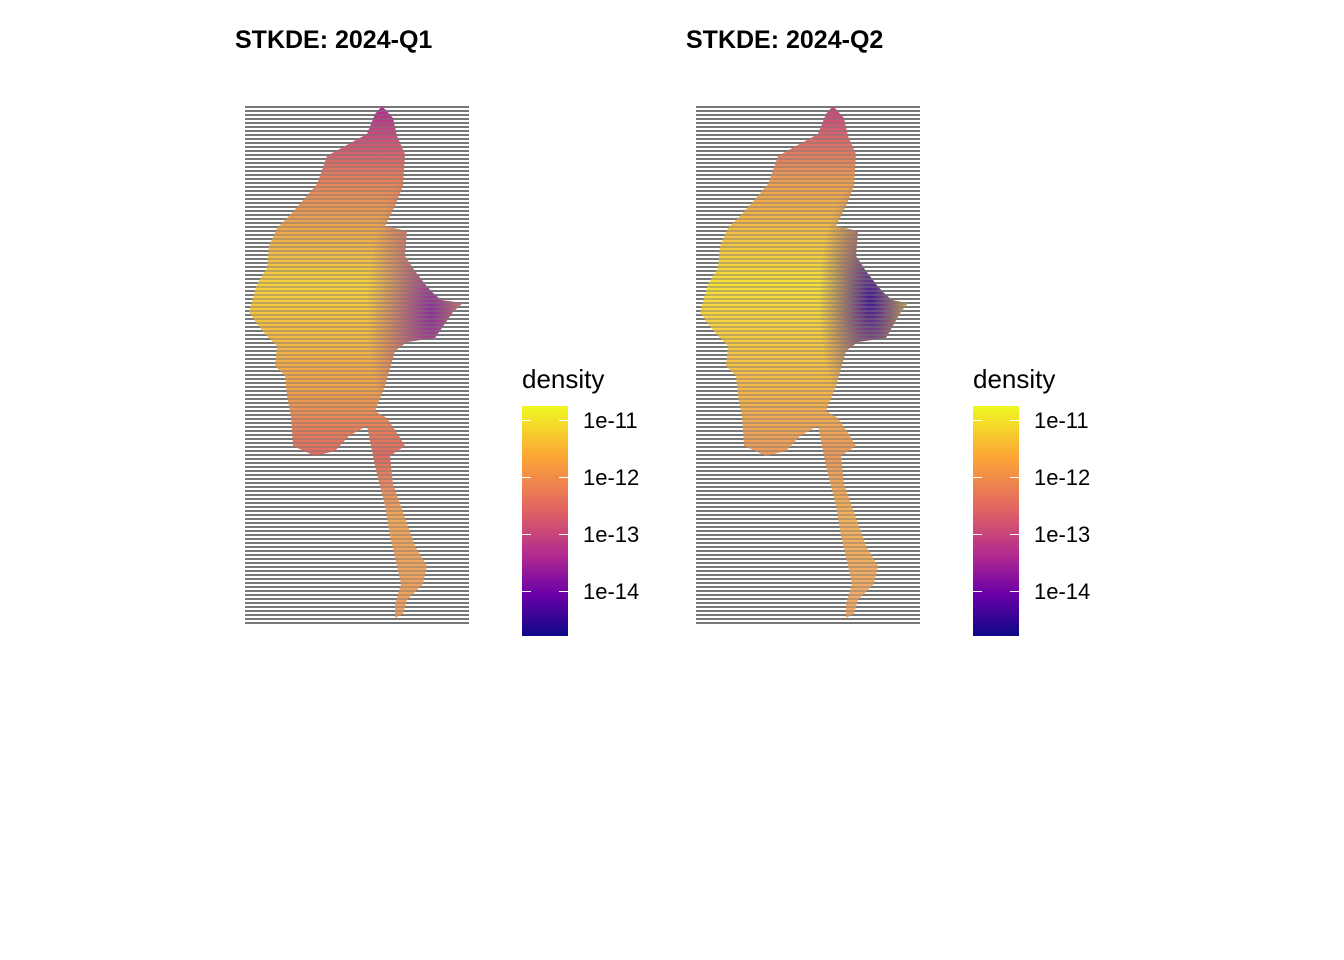 The image size is (1344, 960). I want to click on panel-title: STKDE: 2024-Q1, so click(334, 40).